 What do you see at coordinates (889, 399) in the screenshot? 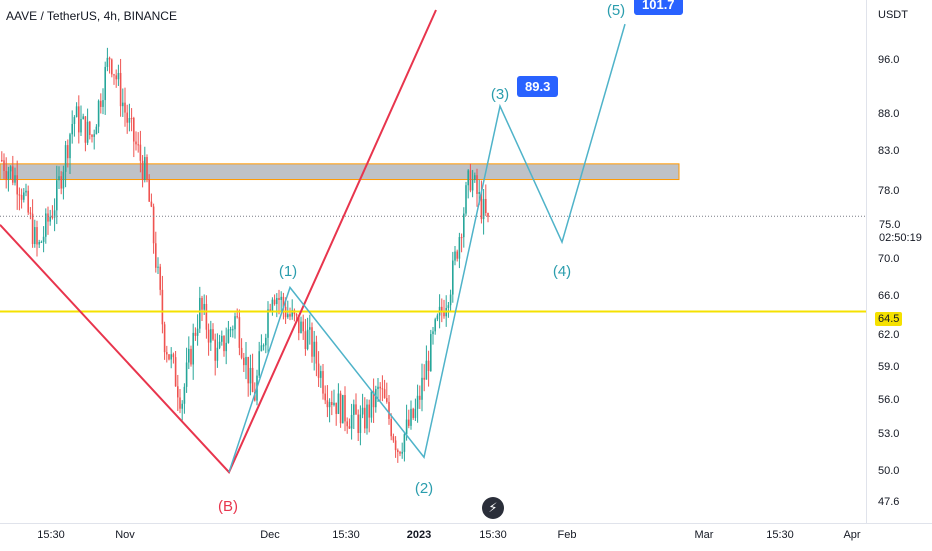
I see `price-tick-label: 56.0` at bounding box center [889, 399].